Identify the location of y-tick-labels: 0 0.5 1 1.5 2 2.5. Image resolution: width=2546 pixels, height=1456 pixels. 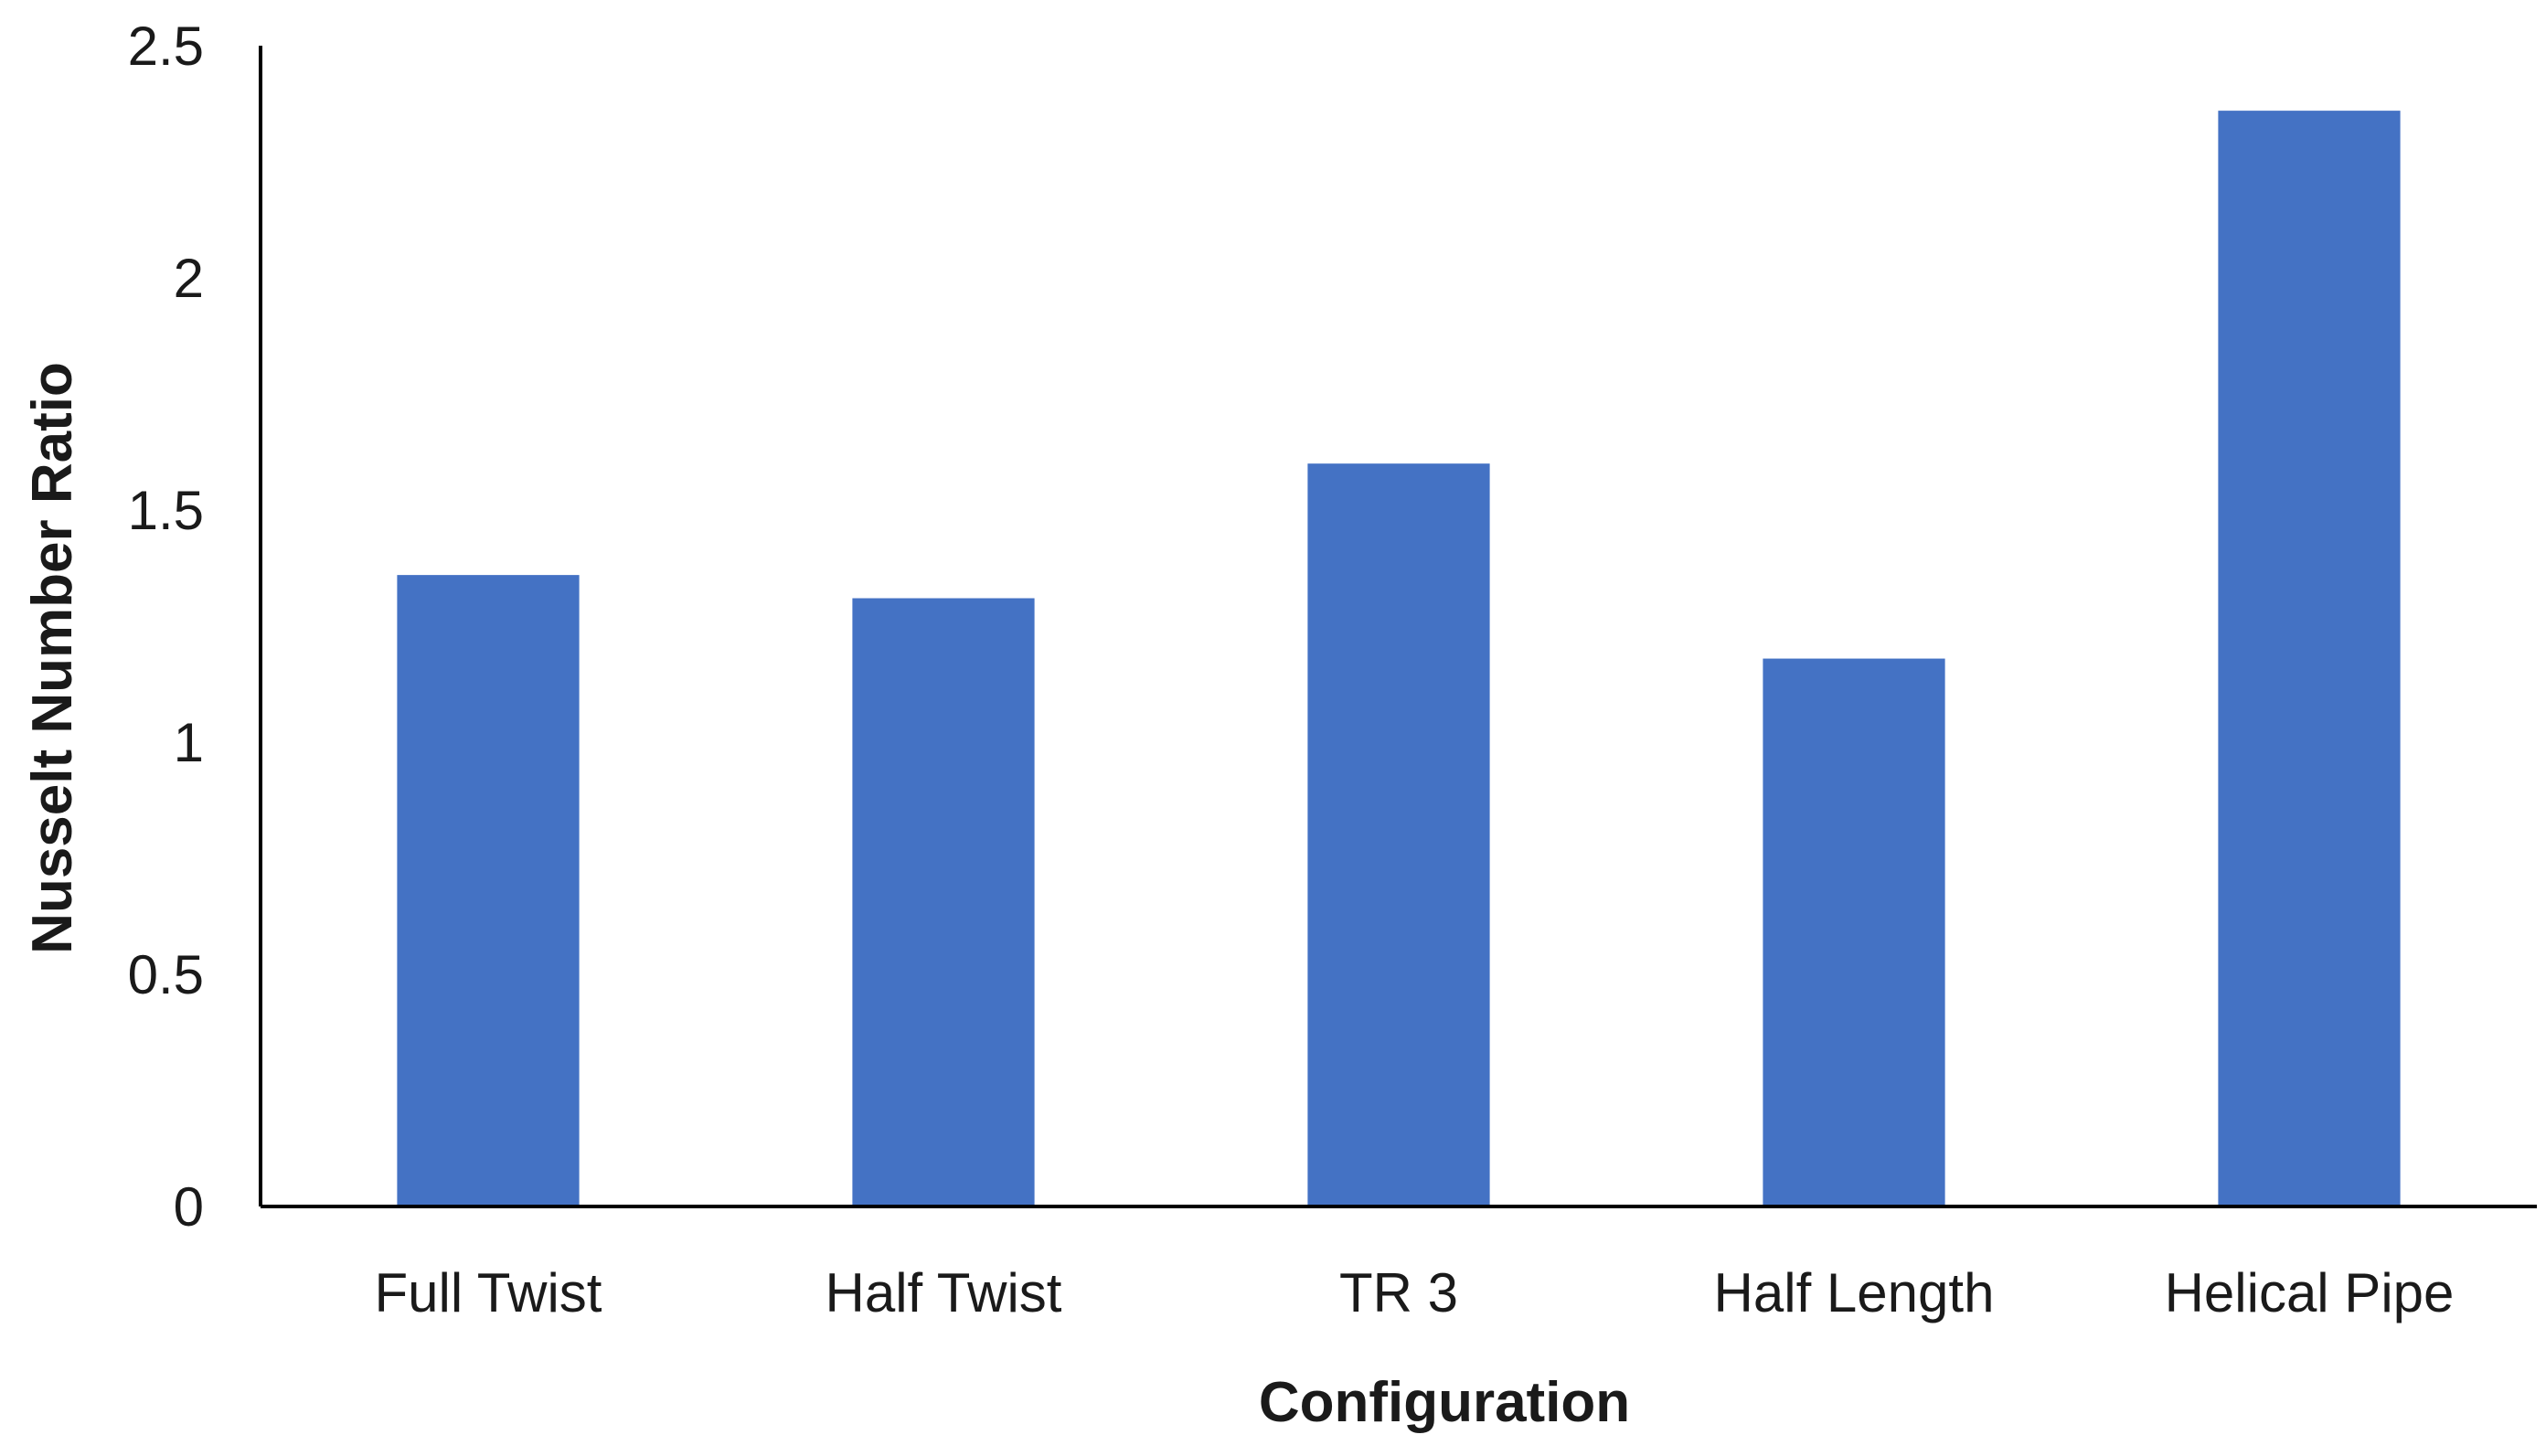
(166, 627).